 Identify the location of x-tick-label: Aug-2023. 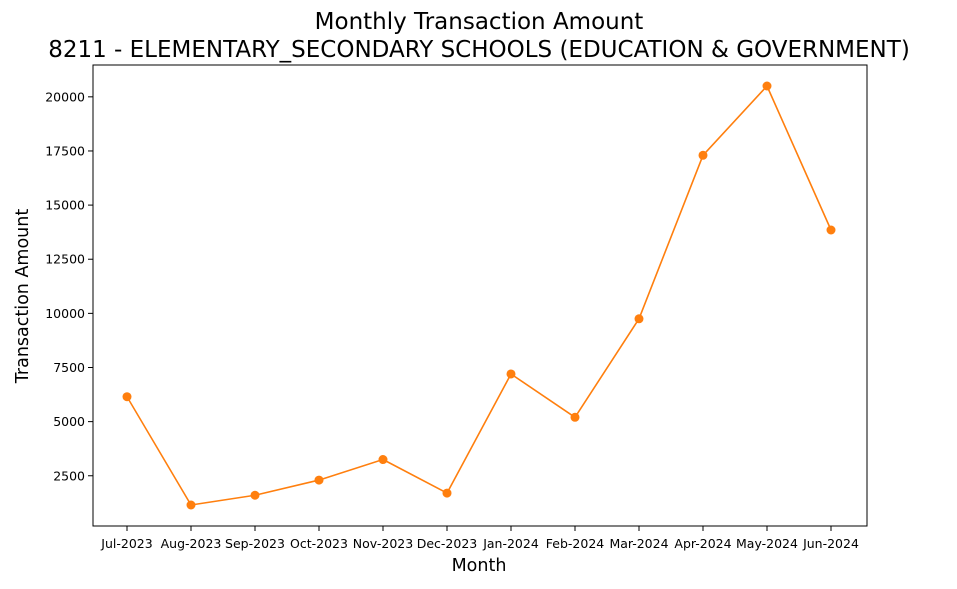
(191, 543).